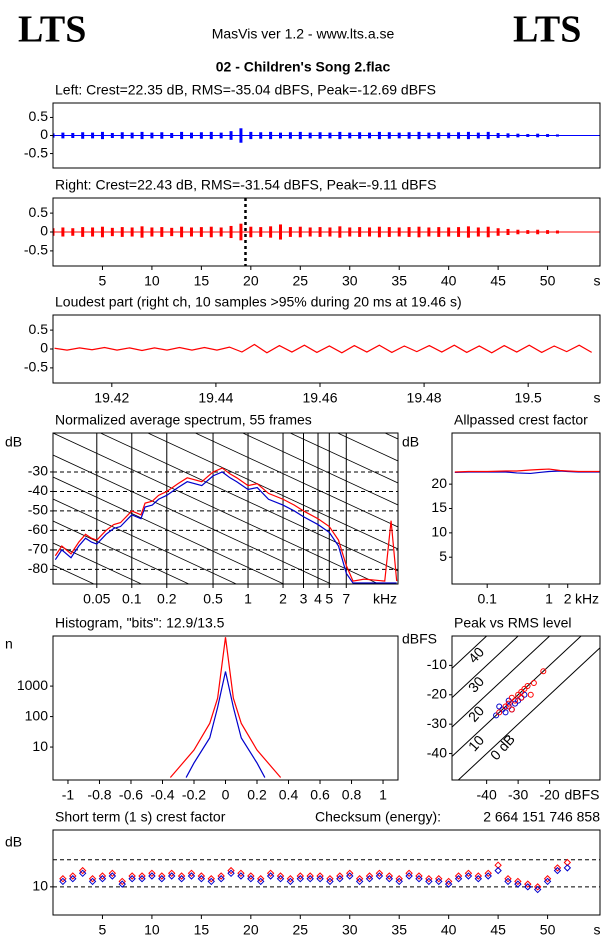 Image resolution: width=606 pixels, height=946 pixels. What do you see at coordinates (329, 599) in the screenshot?
I see `x-tick-label: 5` at bounding box center [329, 599].